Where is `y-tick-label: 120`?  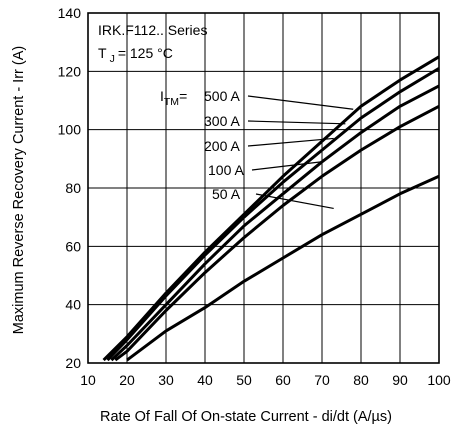
y-tick-label: 120 is located at coordinates (70, 71).